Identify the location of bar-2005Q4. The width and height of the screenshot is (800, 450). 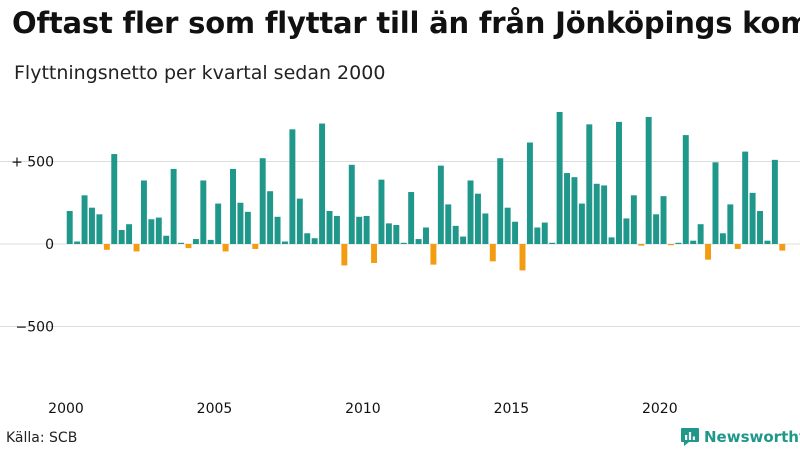
(240, 223).